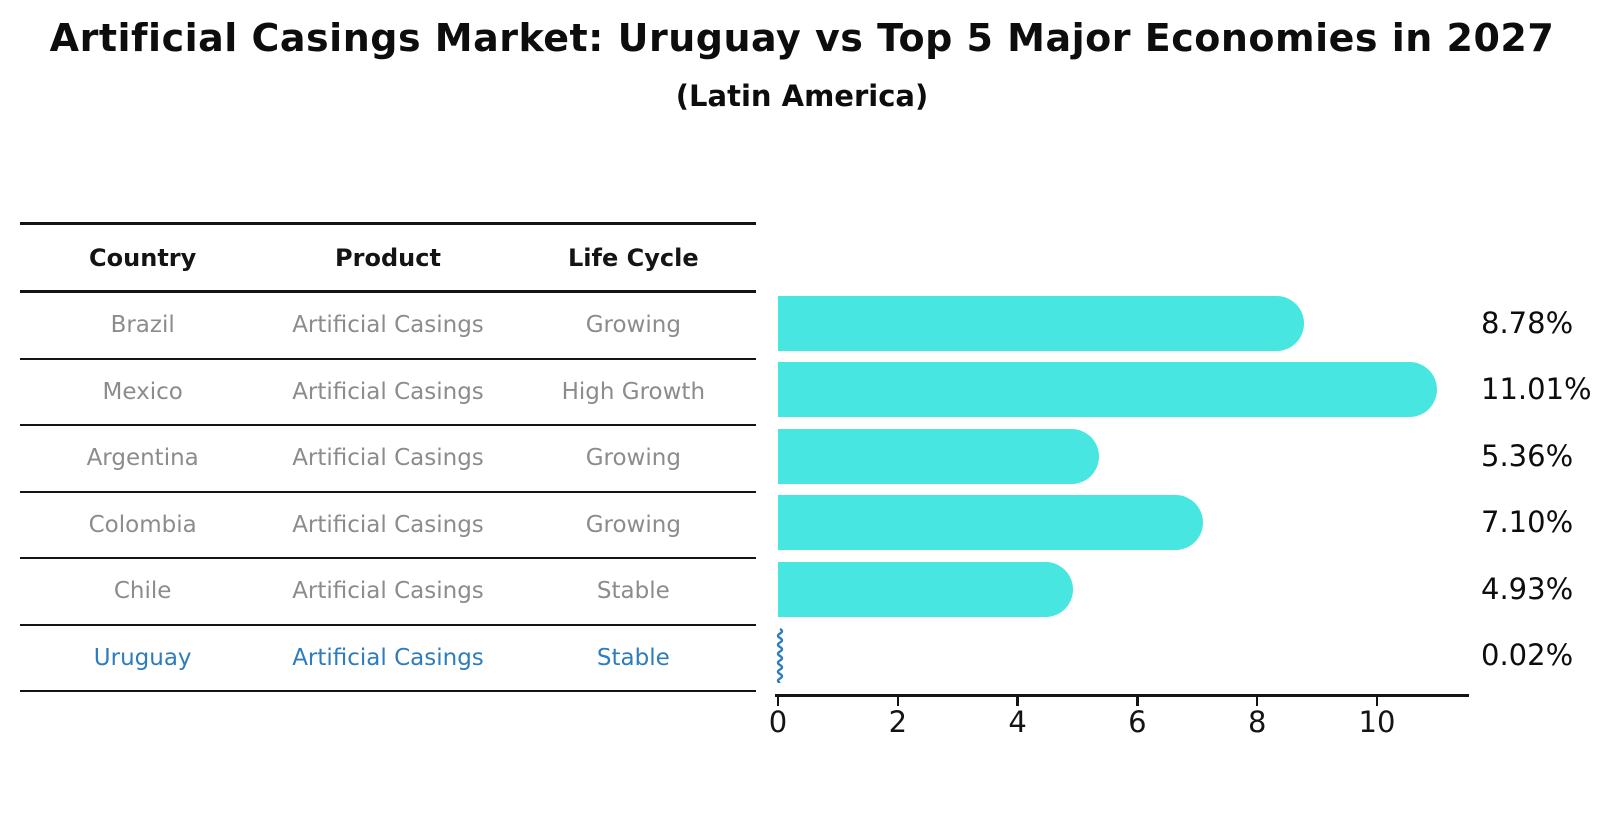  I want to click on table-row: Mexico Artificial Casings High Growth, so click(388, 393).